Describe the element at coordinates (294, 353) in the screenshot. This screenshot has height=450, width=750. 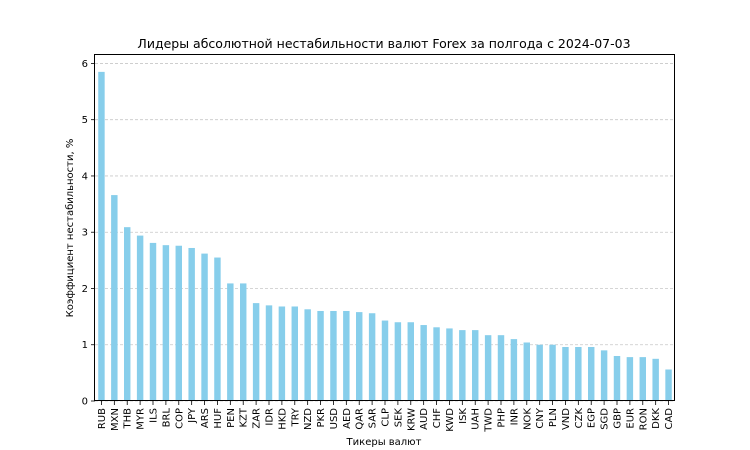
I see `bar-try` at that location.